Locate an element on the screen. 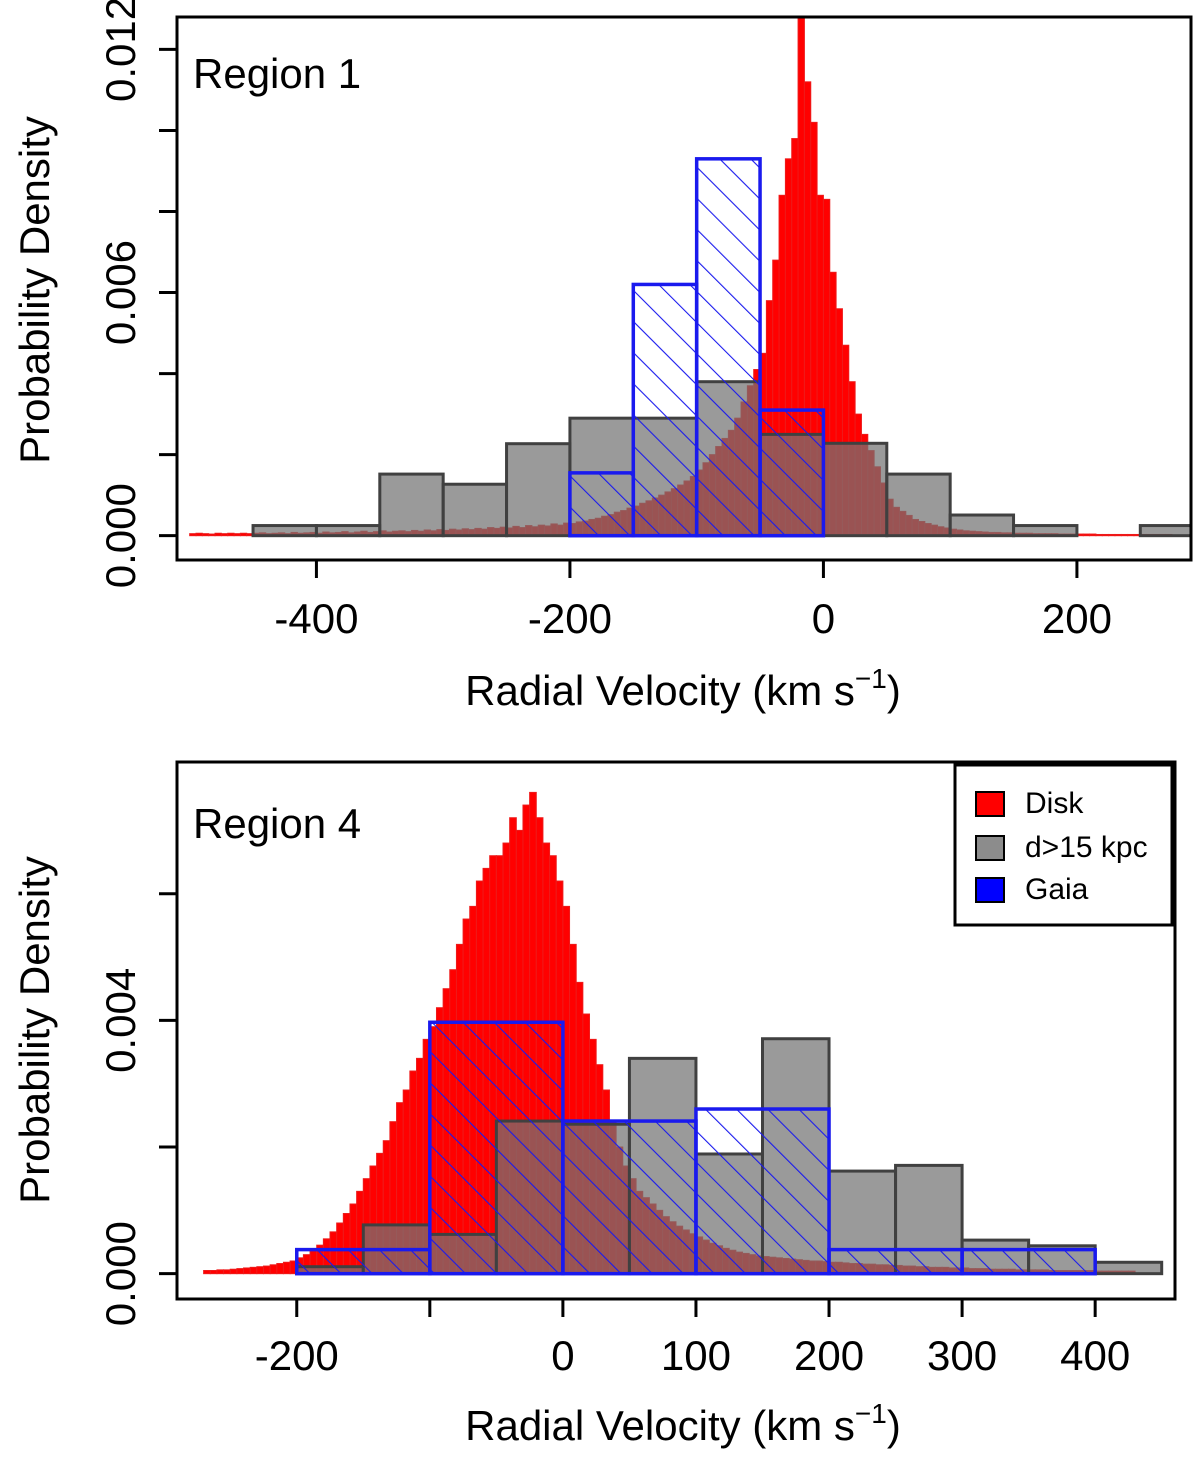 Image resolution: width=1200 pixels, height=1457 pixels. panel-label: Region 4 is located at coordinates (277, 823).